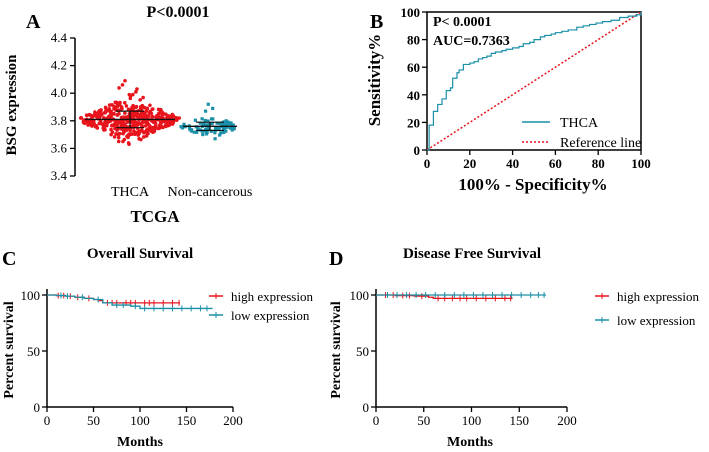 Image resolution: width=709 pixels, height=452 pixels. I want to click on panel-d-xlabel: Months, so click(470, 442).